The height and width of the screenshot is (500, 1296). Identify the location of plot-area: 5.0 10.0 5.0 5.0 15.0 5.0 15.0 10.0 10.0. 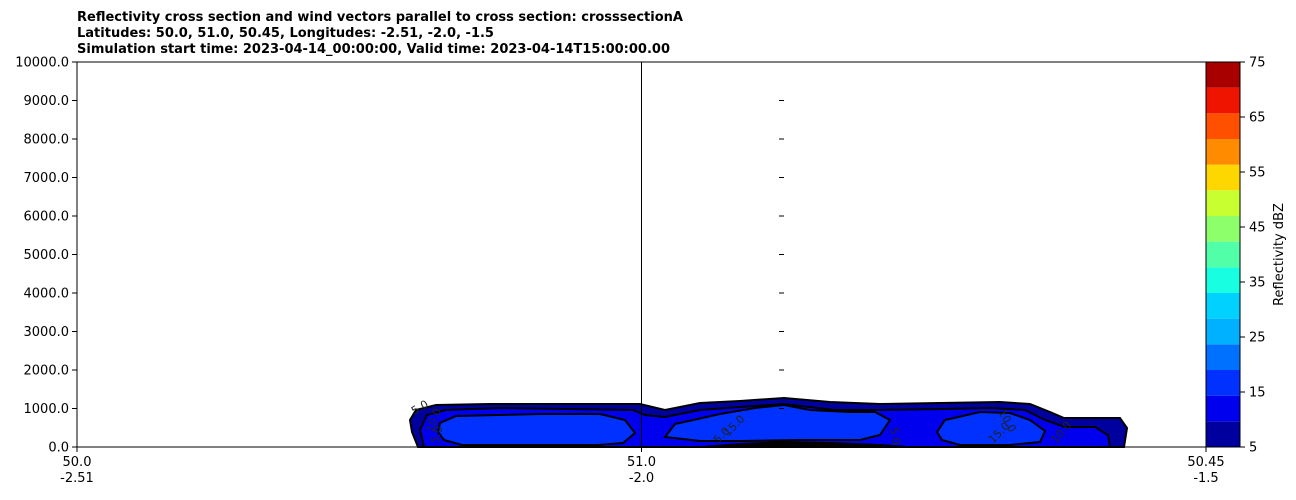
(768, 422).